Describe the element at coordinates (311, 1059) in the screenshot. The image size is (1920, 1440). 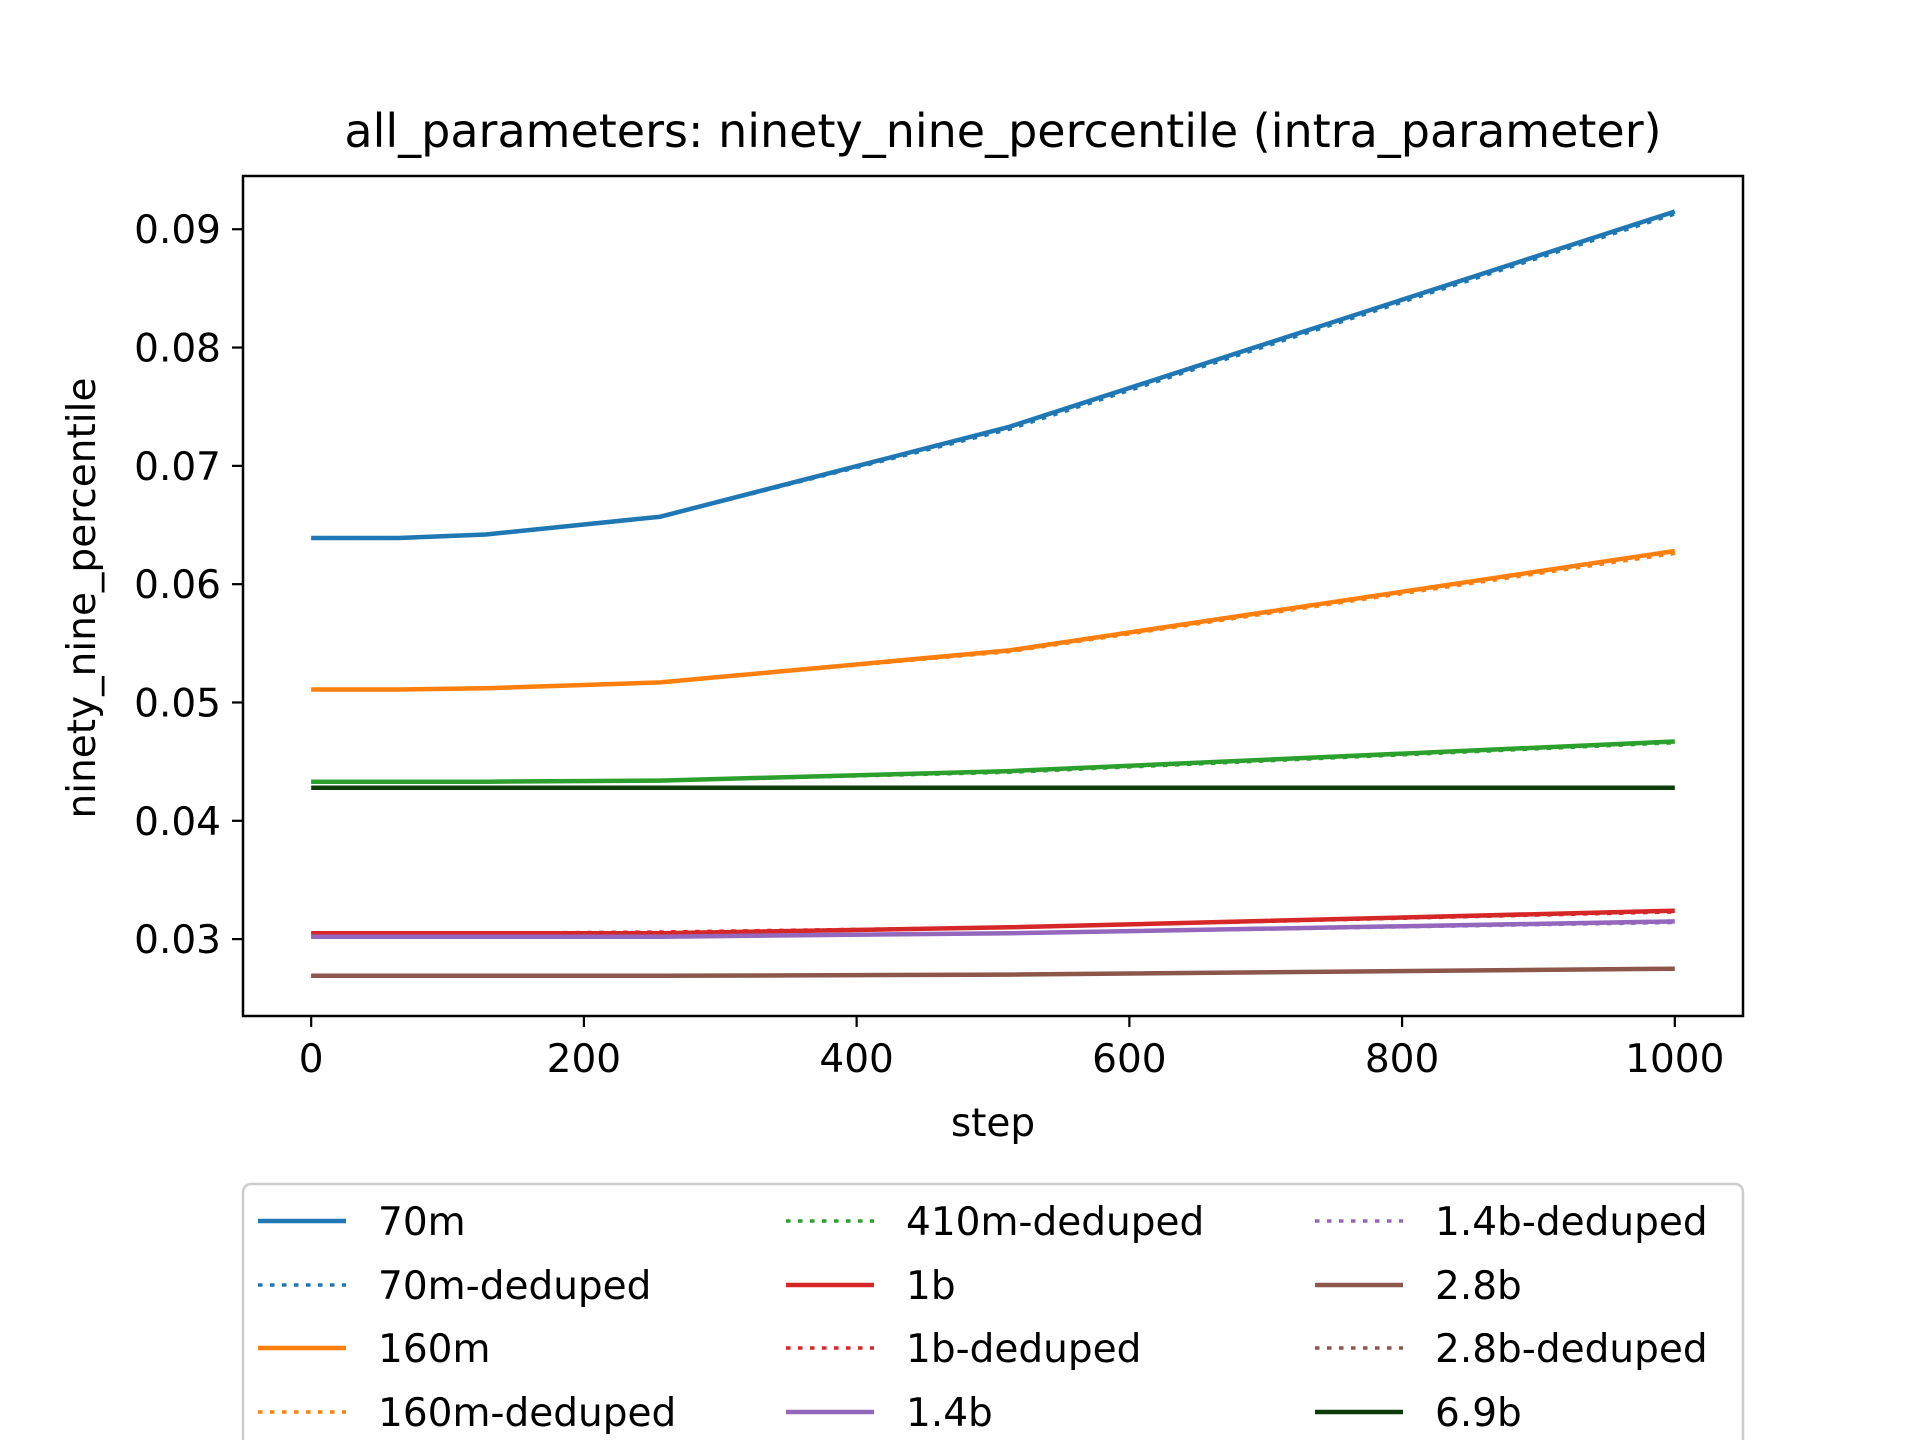
I see `x-tick-label: 0` at that location.